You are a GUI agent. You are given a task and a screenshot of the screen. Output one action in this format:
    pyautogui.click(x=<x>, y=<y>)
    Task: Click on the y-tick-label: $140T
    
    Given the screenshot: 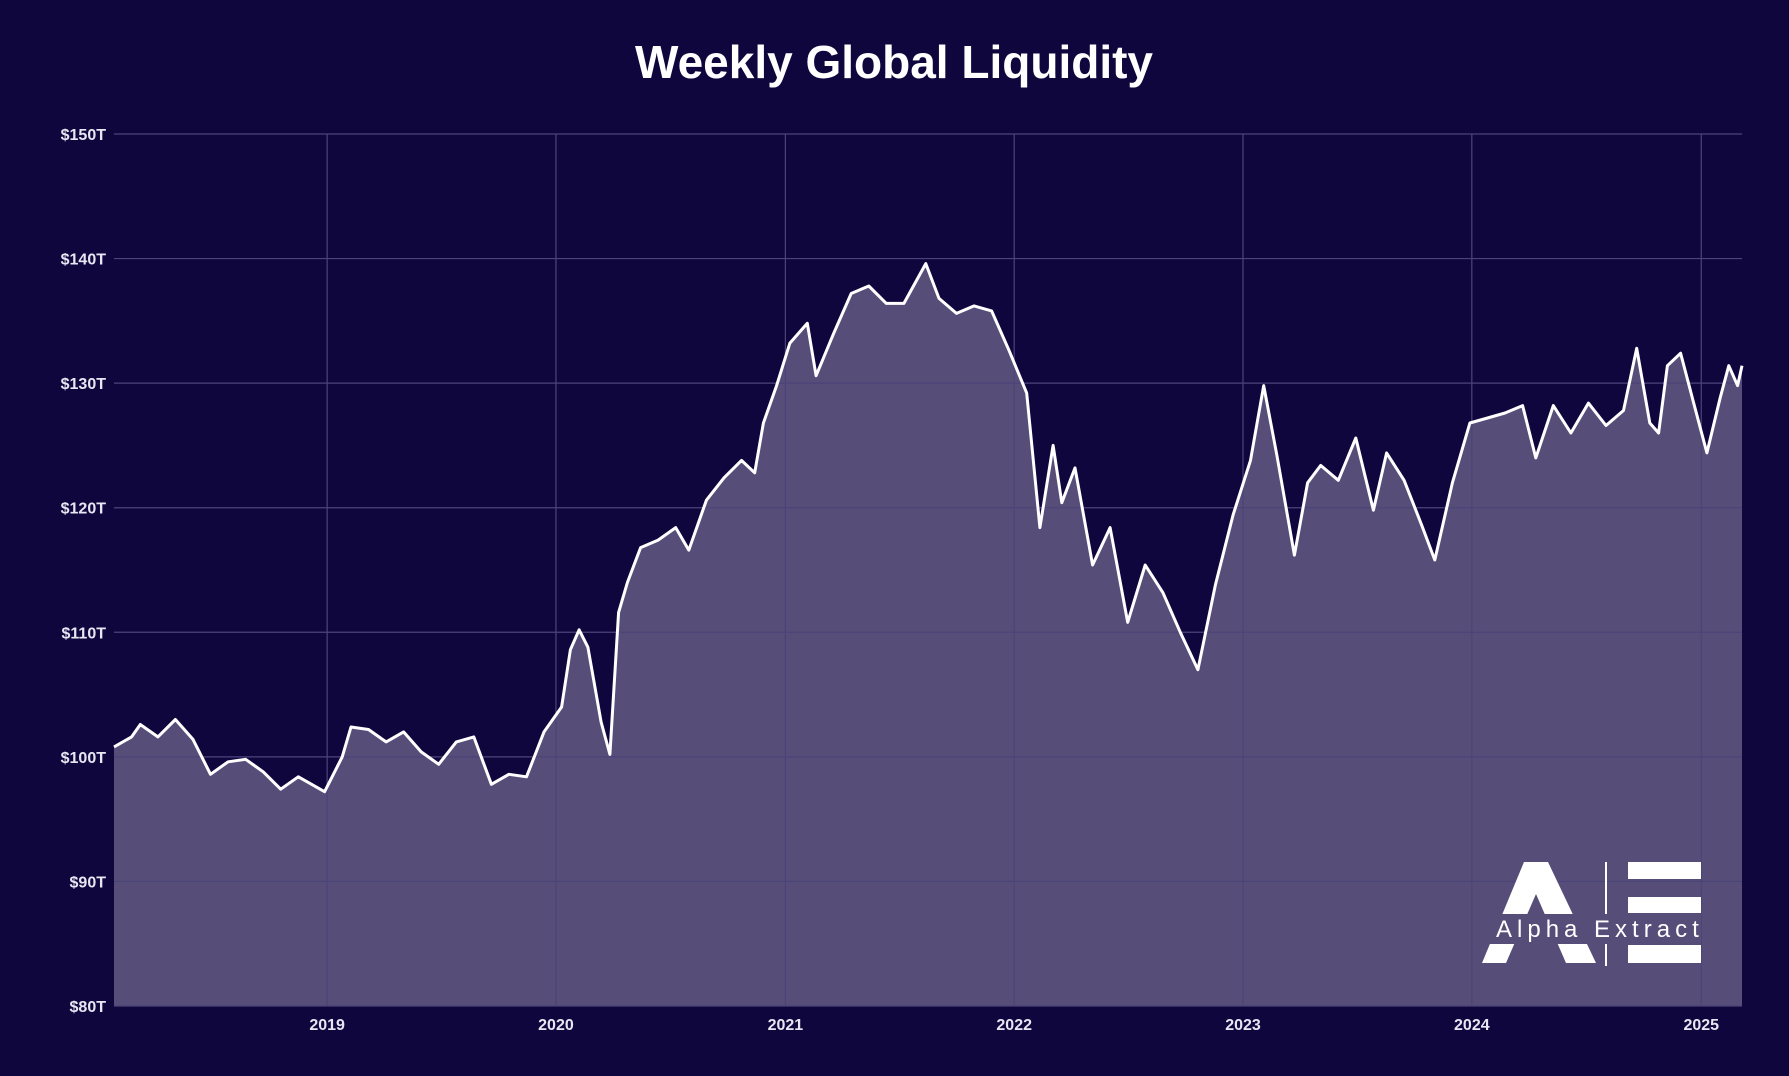 What is the action you would take?
    pyautogui.click(x=84, y=260)
    